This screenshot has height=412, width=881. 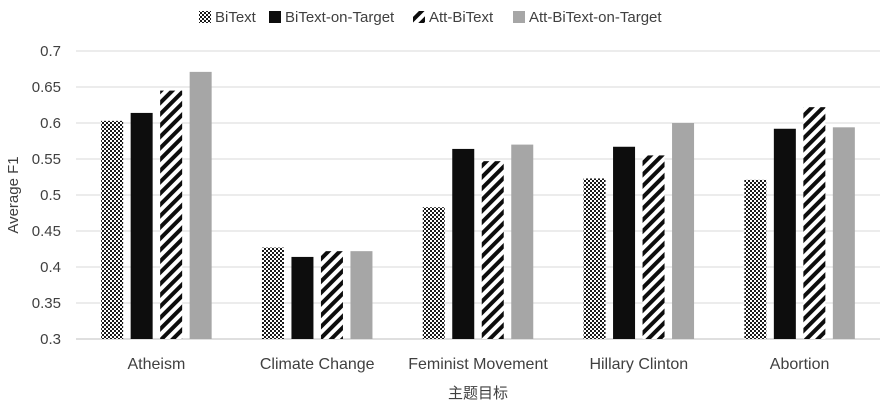 I want to click on y-tick-label: 0.65, so click(x=46, y=87).